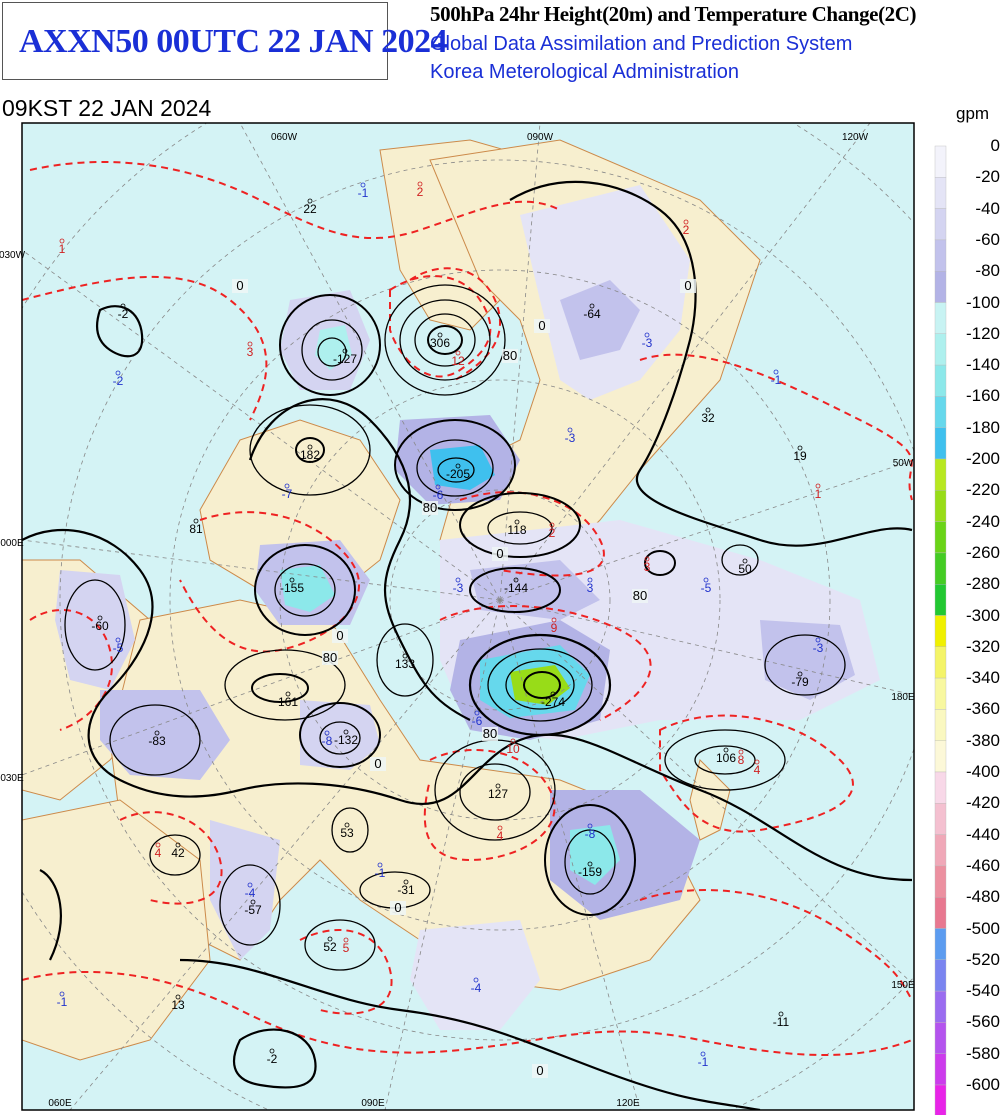  I want to click on negative-region-europe-core, so click(307, 588).